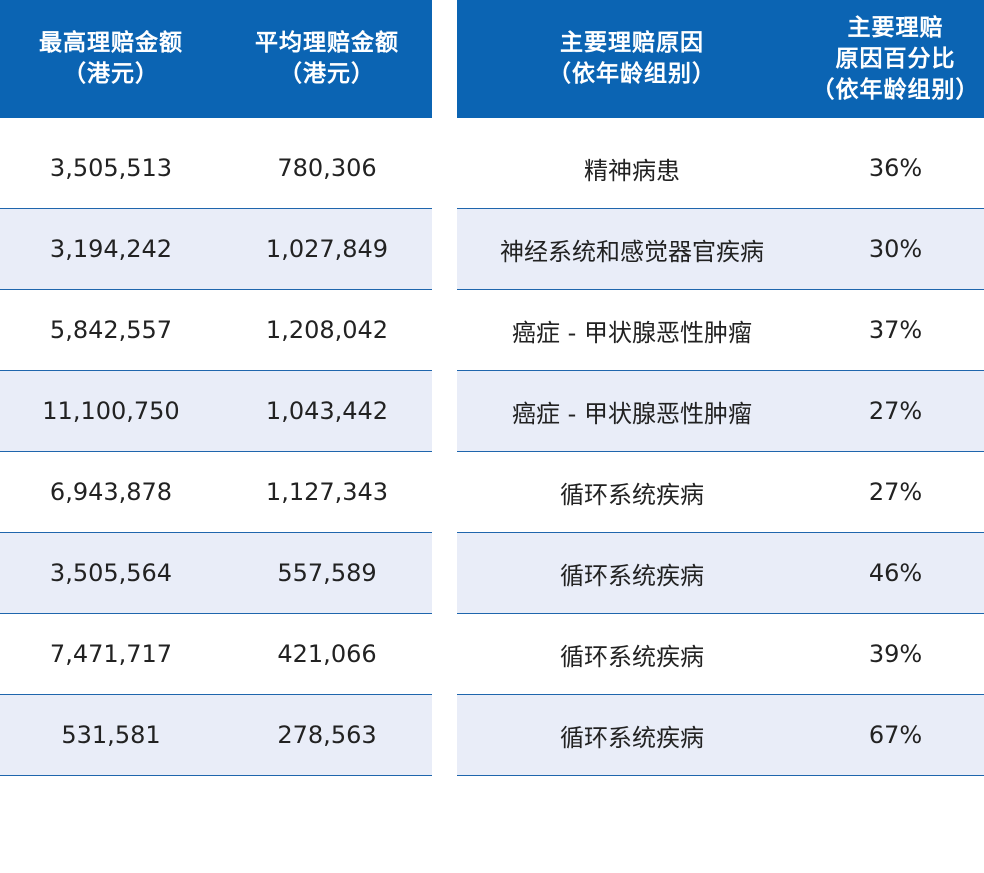 The image size is (984, 873). Describe the element at coordinates (720, 735) in the screenshot. I see `table-row: 循环系统疾病 67%` at that location.